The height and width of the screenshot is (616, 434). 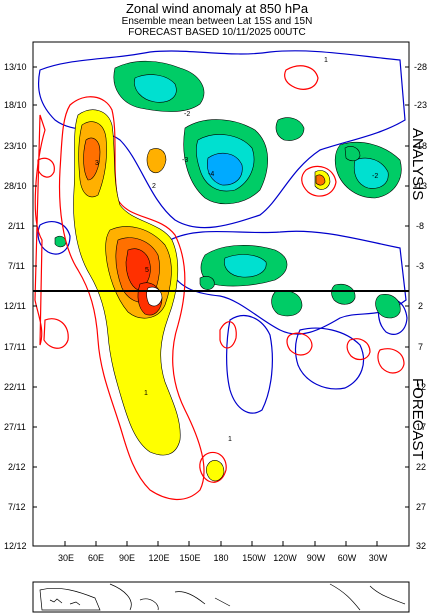 I want to click on x-tick-label: 150W, so click(x=254, y=558).